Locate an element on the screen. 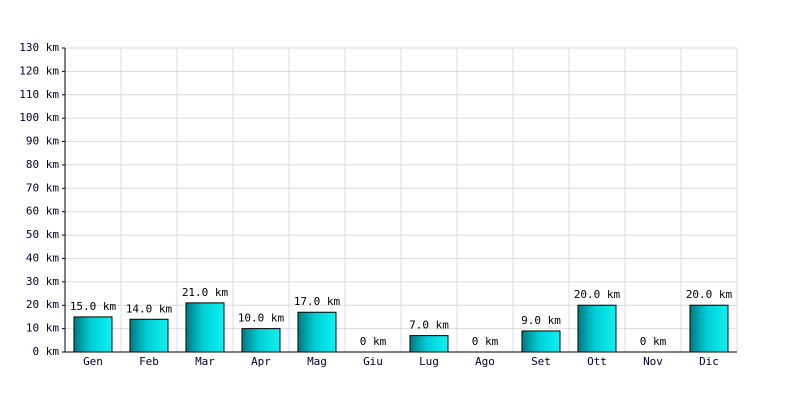 The width and height of the screenshot is (800, 400). x-tick-label: Gen is located at coordinates (93, 361).